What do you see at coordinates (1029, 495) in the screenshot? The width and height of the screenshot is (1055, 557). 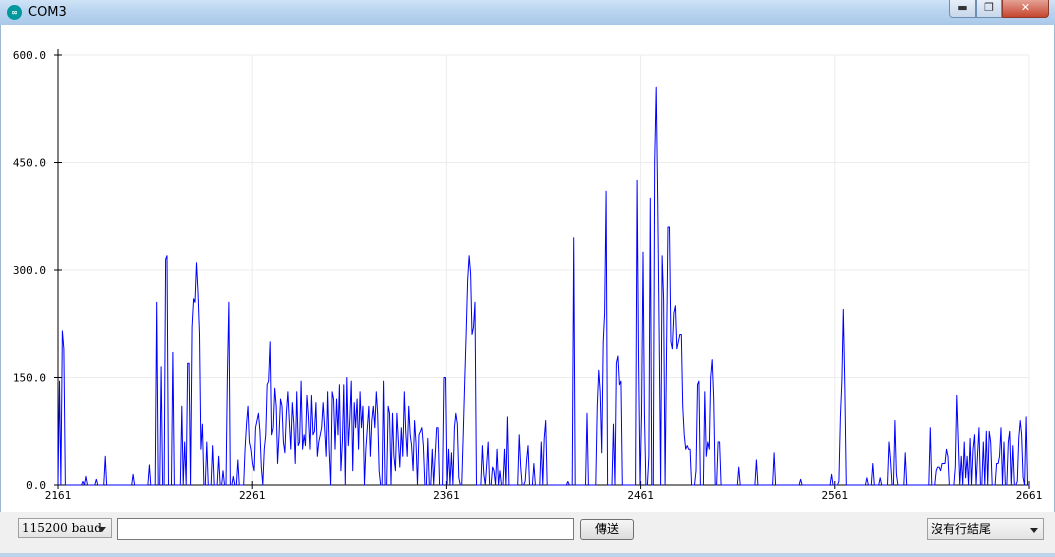 I see `x-tick-label: 2661` at bounding box center [1029, 495].